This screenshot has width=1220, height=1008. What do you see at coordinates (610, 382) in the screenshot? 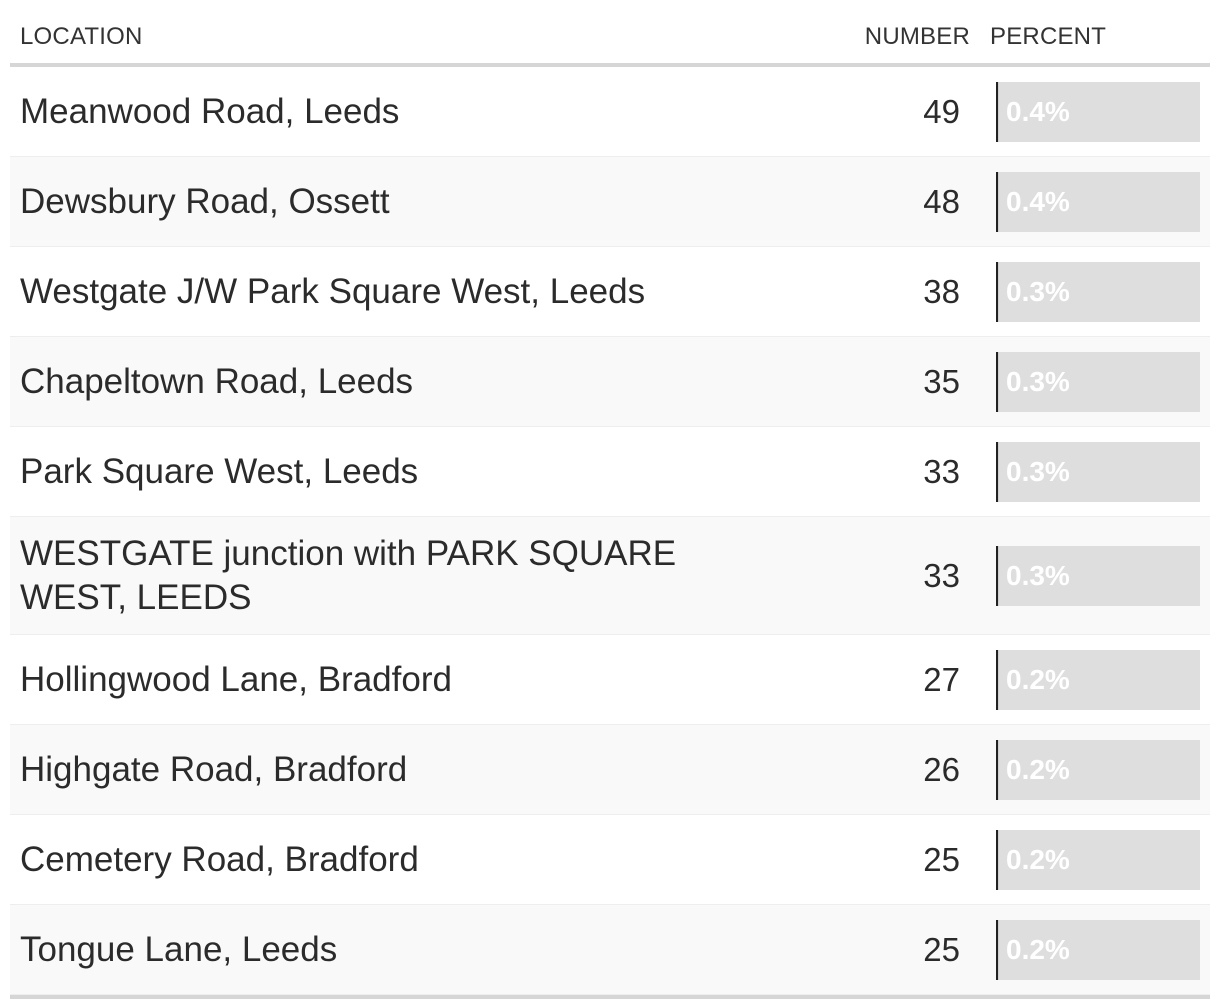
I see `table-row: Chapeltown Road, Leeds 35 0.3%` at bounding box center [610, 382].